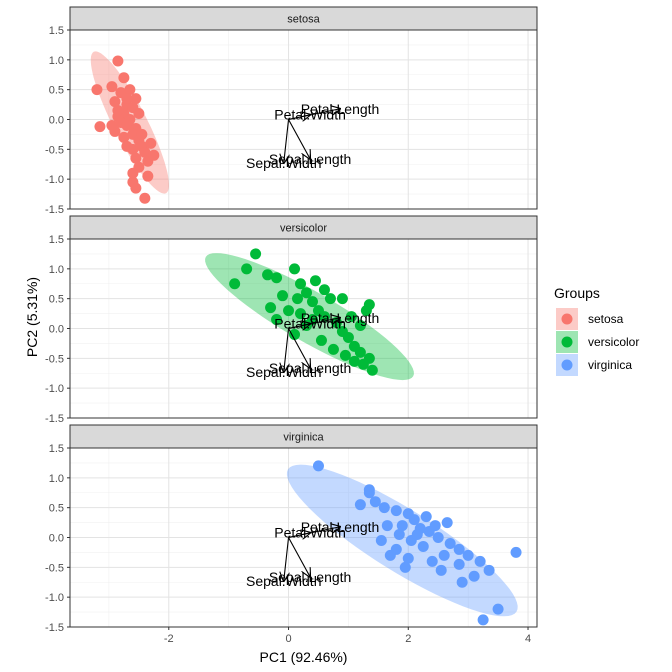 The width and height of the screenshot is (672, 672). Describe the element at coordinates (606, 319) in the screenshot. I see `legend-label: setosa` at that location.